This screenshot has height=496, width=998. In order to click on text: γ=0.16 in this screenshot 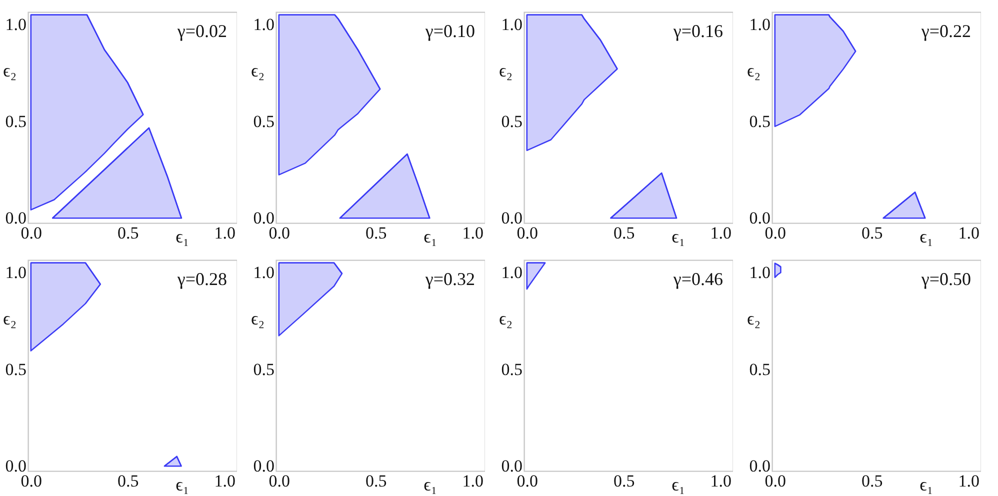, I will do `click(697, 31)`.